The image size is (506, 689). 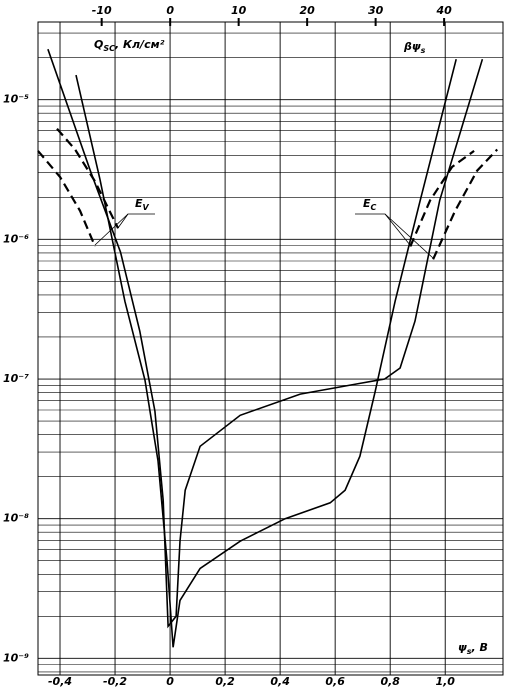 What do you see at coordinates (414, 47) in the screenshot?
I see `top-axis-label: βψs` at bounding box center [414, 47].